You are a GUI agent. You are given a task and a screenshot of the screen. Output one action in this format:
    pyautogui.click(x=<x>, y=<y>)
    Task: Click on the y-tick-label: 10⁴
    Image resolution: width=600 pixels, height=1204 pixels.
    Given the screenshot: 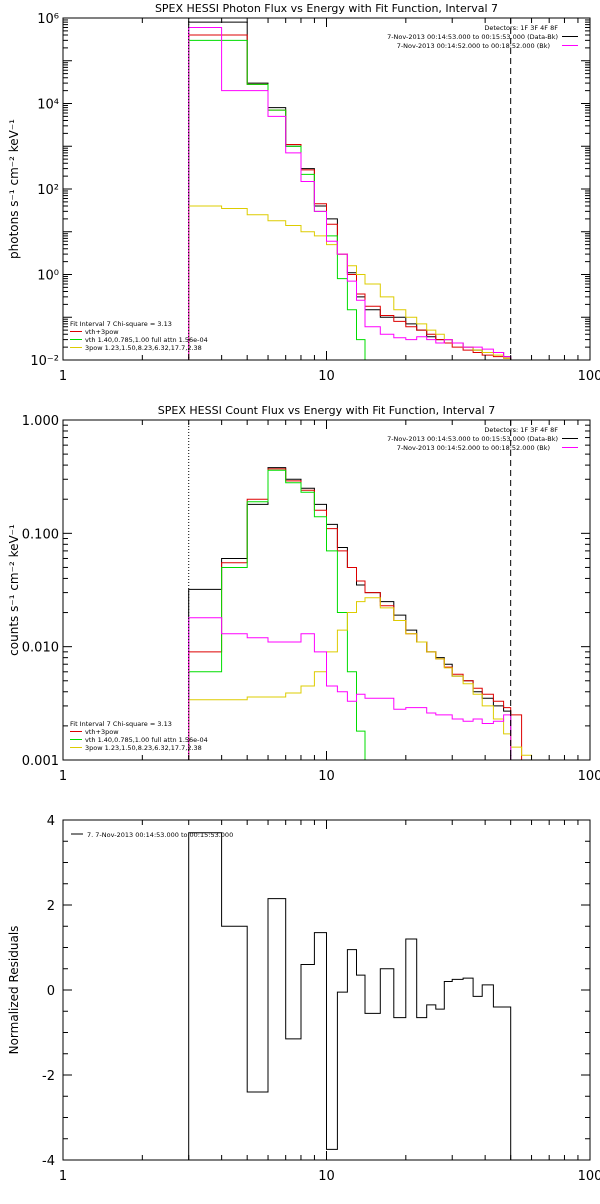 What is the action you would take?
    pyautogui.click(x=48, y=105)
    